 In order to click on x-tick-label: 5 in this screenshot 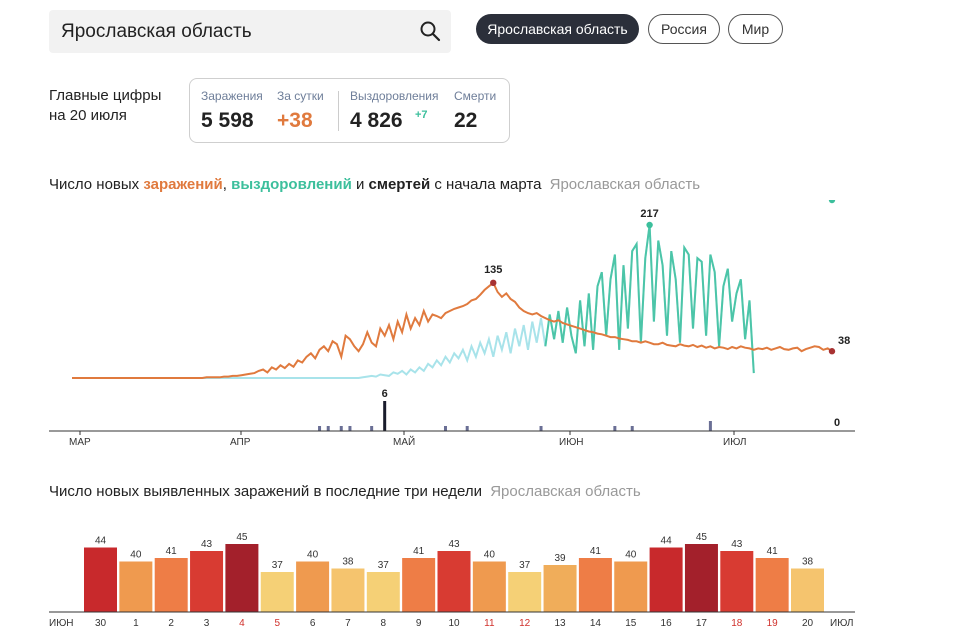, I will do `click(277, 623)`.